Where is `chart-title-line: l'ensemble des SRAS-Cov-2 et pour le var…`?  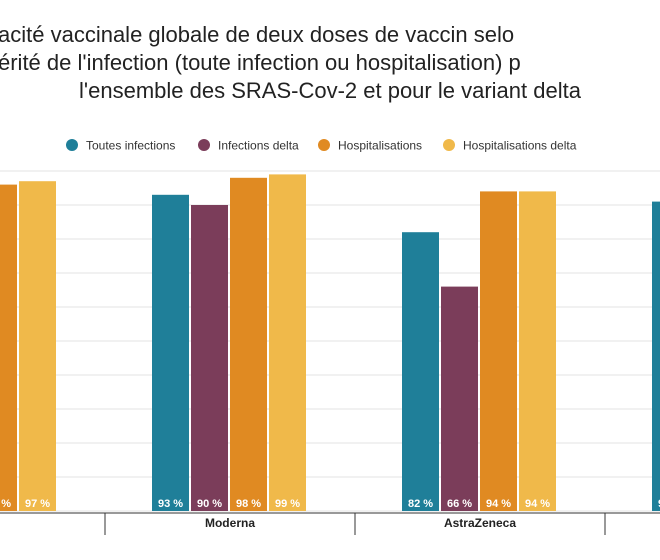
chart-title-line: l'ensemble des SRAS-Cov-2 et pour le var… is located at coordinates (330, 90).